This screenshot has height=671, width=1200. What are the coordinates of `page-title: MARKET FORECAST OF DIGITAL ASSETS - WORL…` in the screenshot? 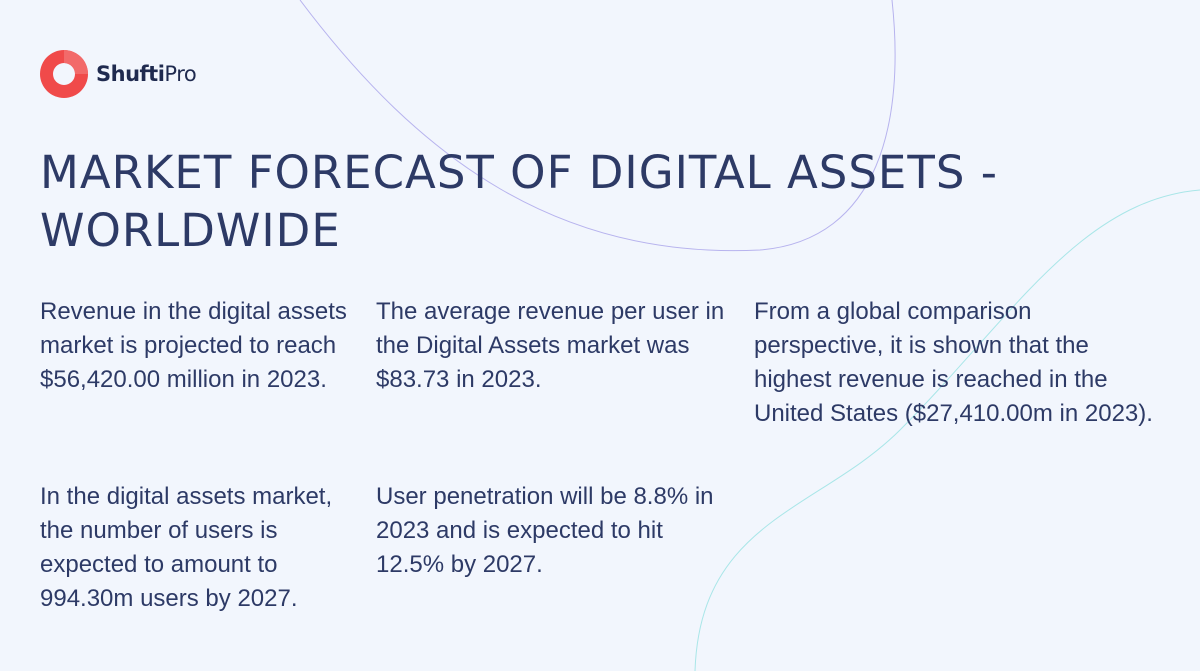 It's located at (540, 202).